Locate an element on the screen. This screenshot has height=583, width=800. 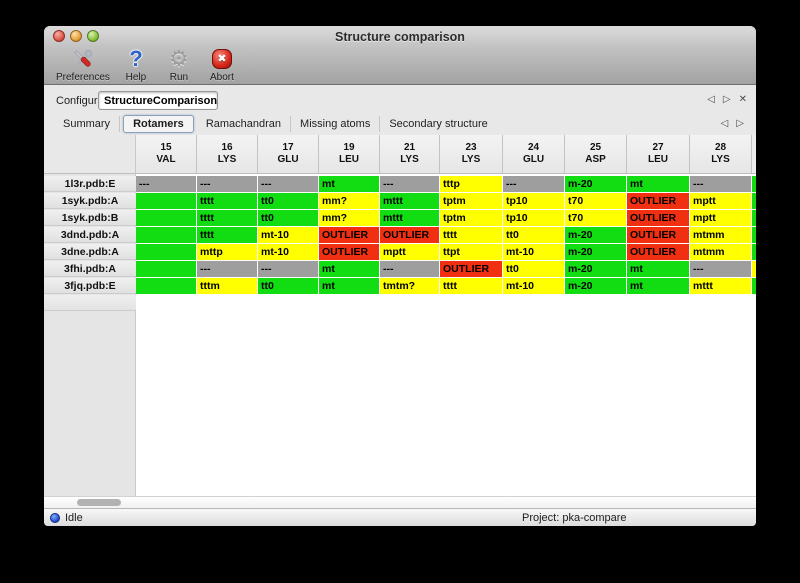
row-label: 1syk.pdb:B is located at coordinates (90, 218).